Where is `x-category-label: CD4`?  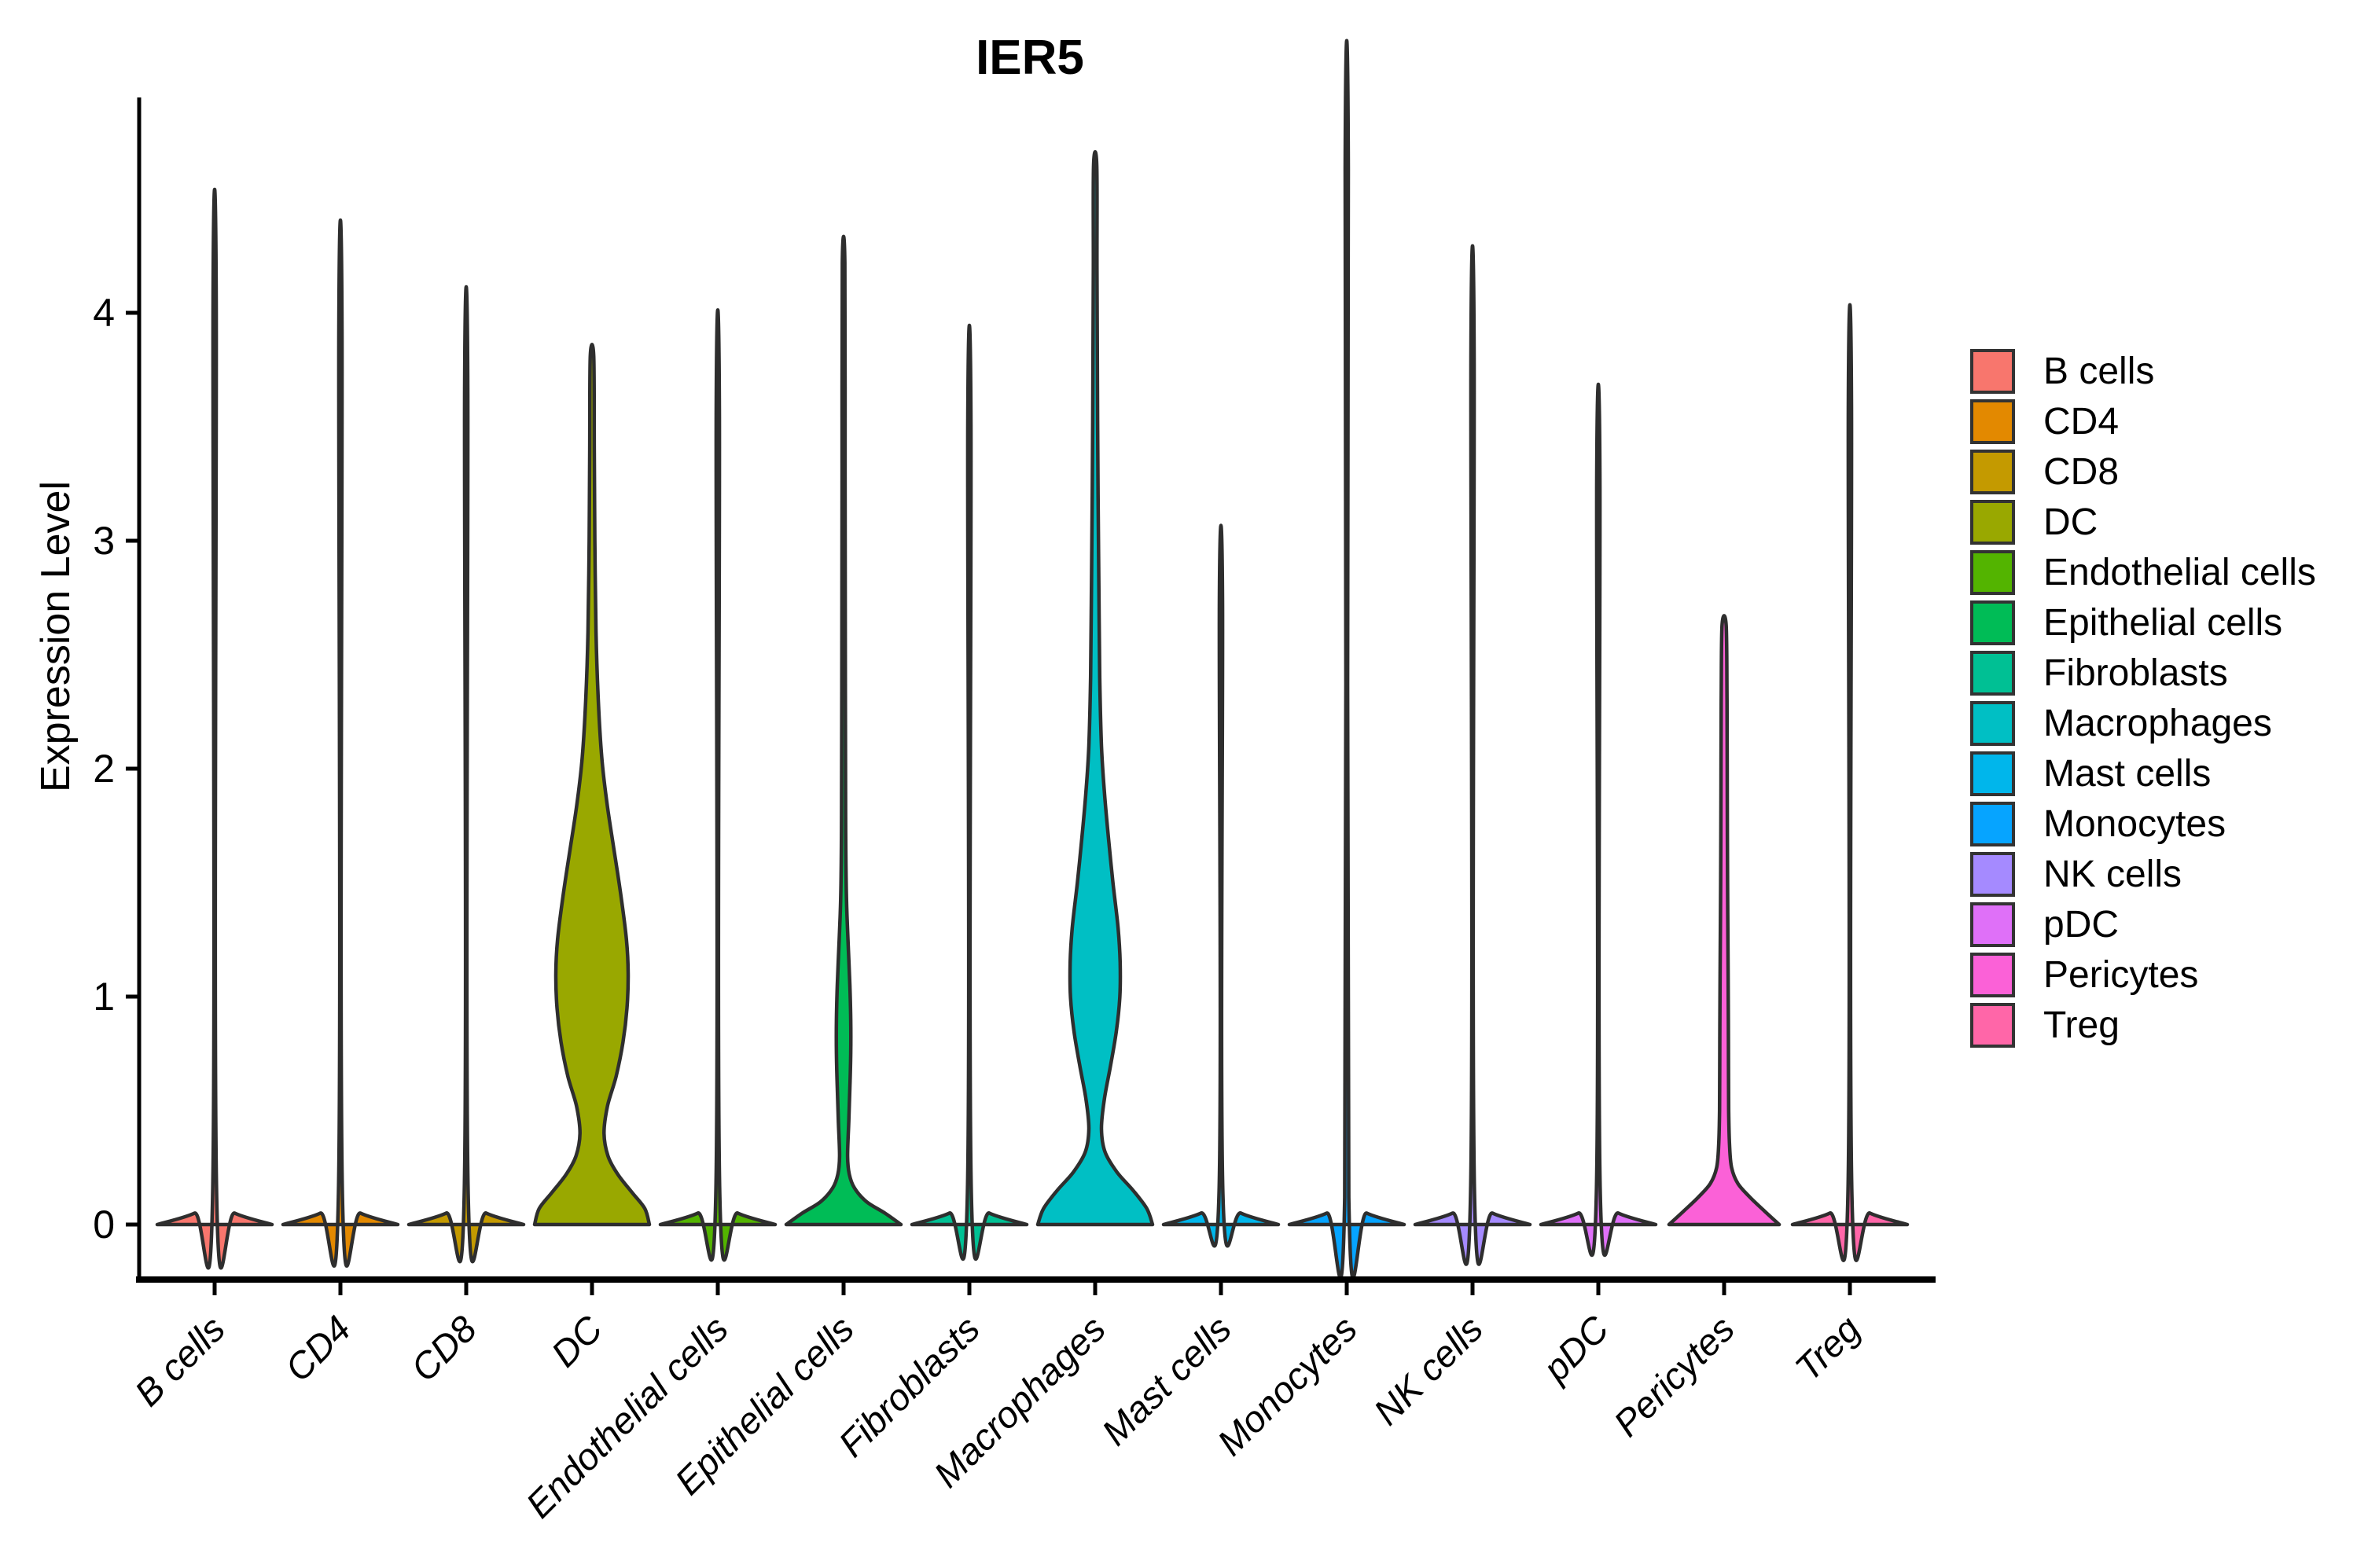 x-category-label: CD4 is located at coordinates (318, 1349).